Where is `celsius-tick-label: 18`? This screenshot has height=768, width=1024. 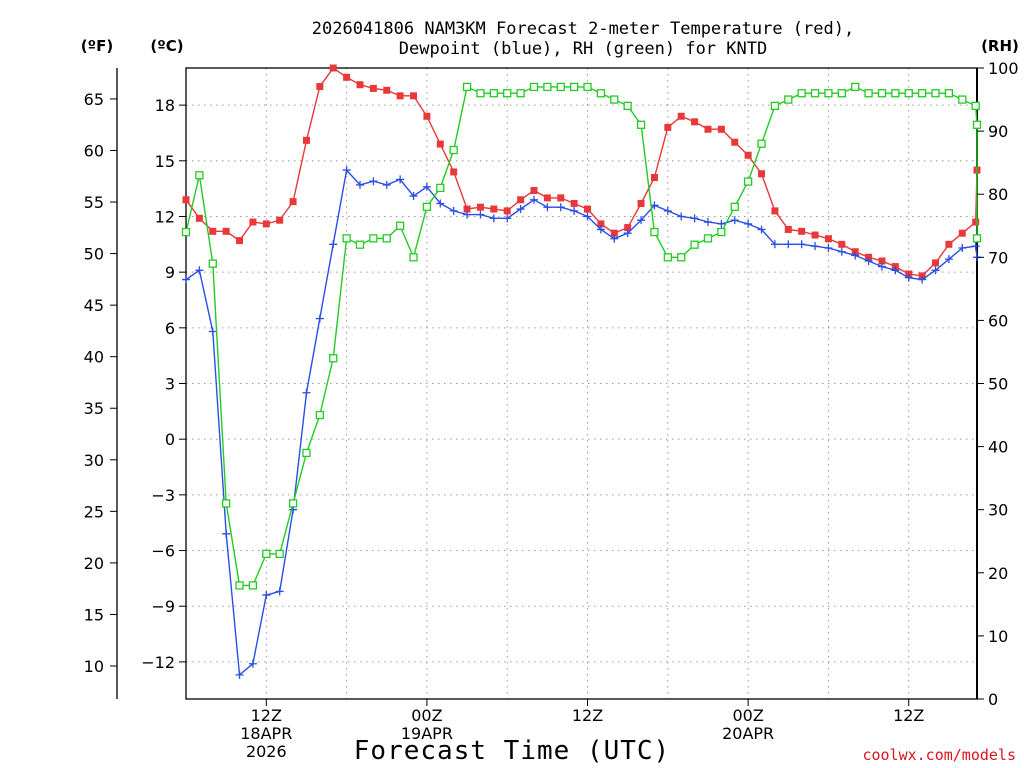
celsius-tick-label: 18 is located at coordinates (165, 105).